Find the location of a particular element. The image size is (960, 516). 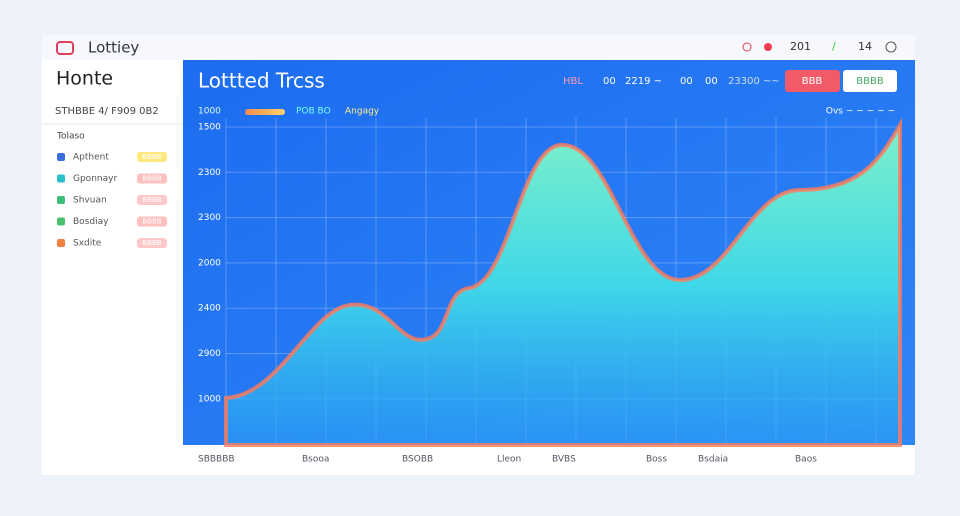

item-name: Shvuan is located at coordinates (90, 201).